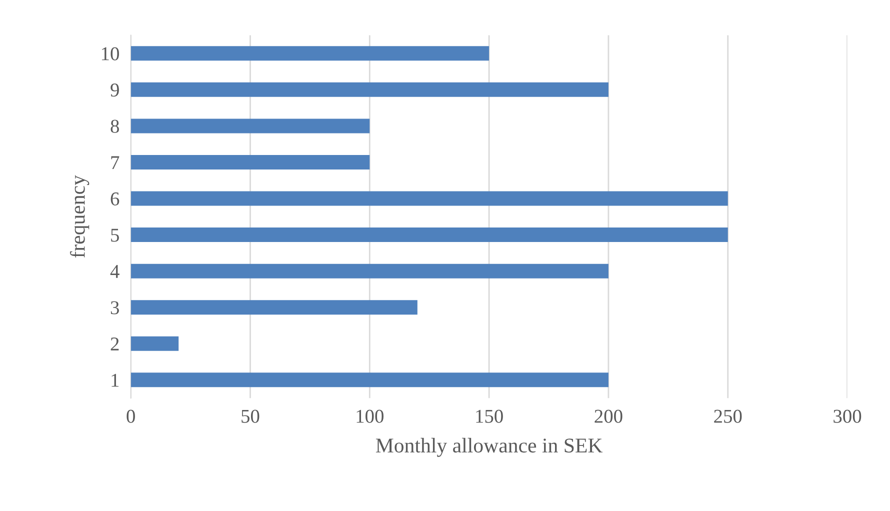 This screenshot has width=890, height=511. Describe the element at coordinates (115, 235) in the screenshot. I see `y-tick-label: 5` at that location.